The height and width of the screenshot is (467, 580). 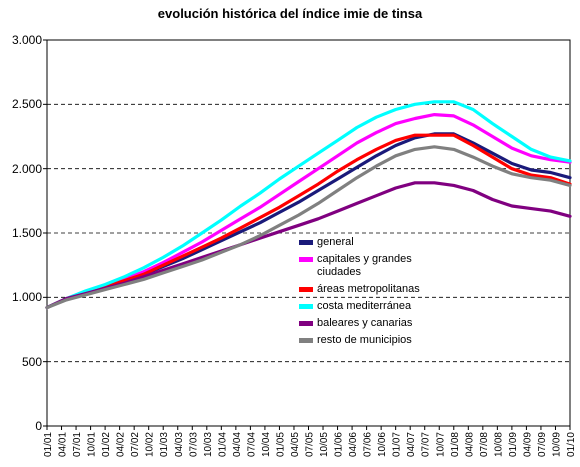 I want to click on x-tick-label: 10/07, so click(x=440, y=444).